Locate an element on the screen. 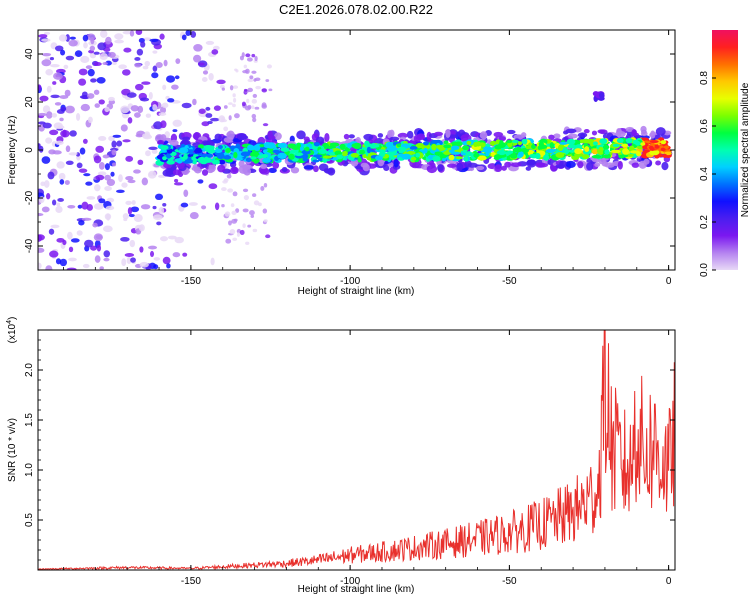  spectrogram-xtick-label: -100 is located at coordinates (350, 281).